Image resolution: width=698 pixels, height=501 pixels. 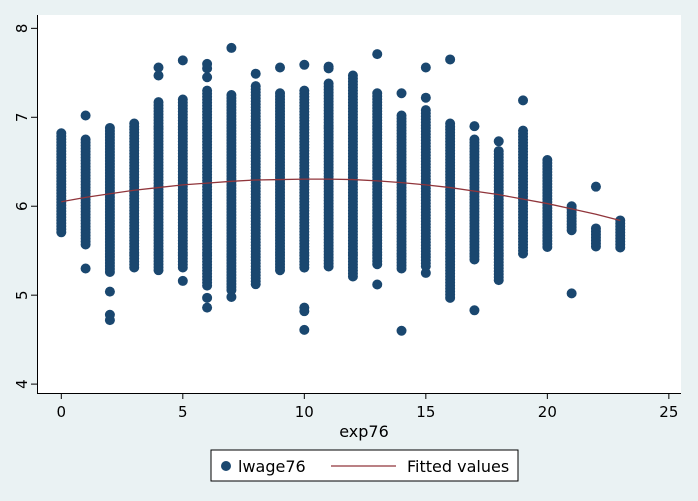 What do you see at coordinates (668, 412) in the screenshot?
I see `x-tick-label: 25` at bounding box center [668, 412].